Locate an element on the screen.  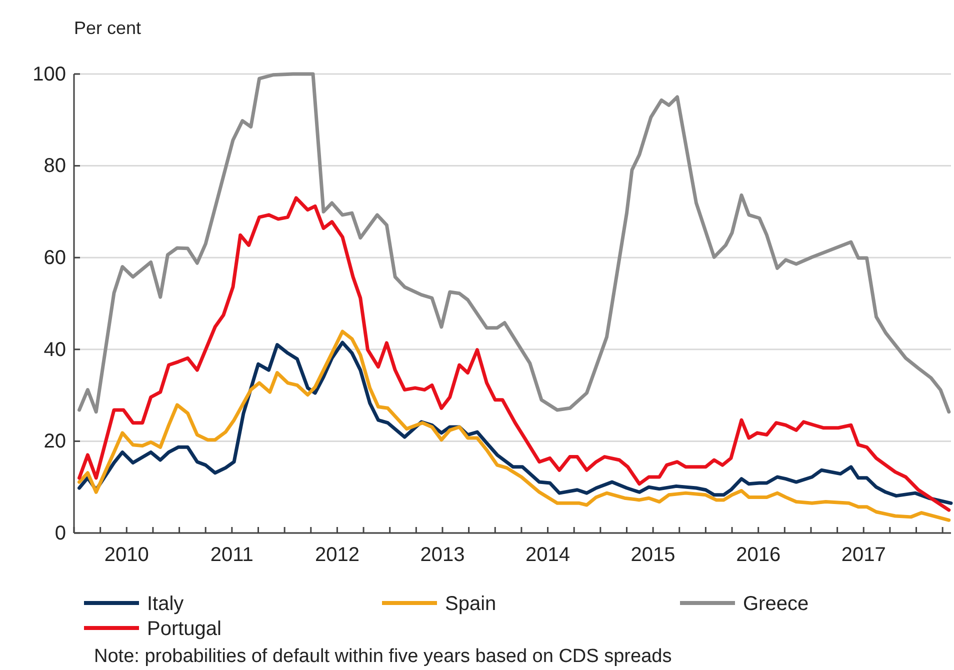
x-tick-label: 2016 is located at coordinates (758, 555).